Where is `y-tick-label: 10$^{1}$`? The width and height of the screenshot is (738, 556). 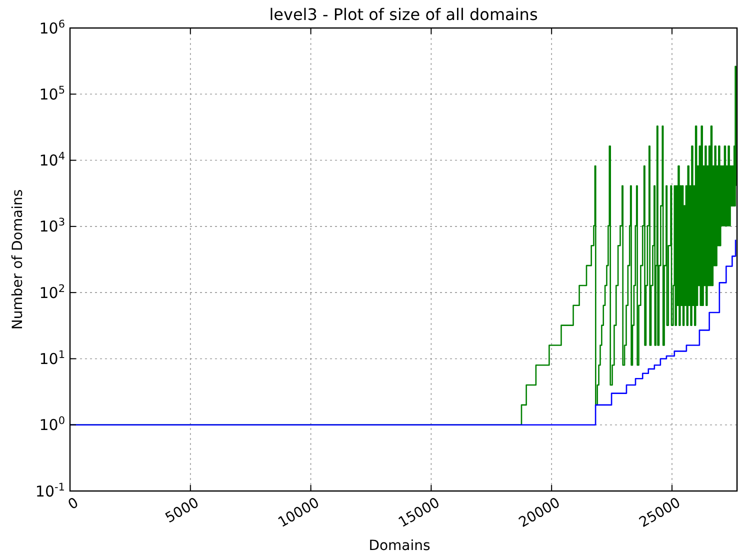
y-tick-label: 10$^{1}$ is located at coordinates (52, 358).